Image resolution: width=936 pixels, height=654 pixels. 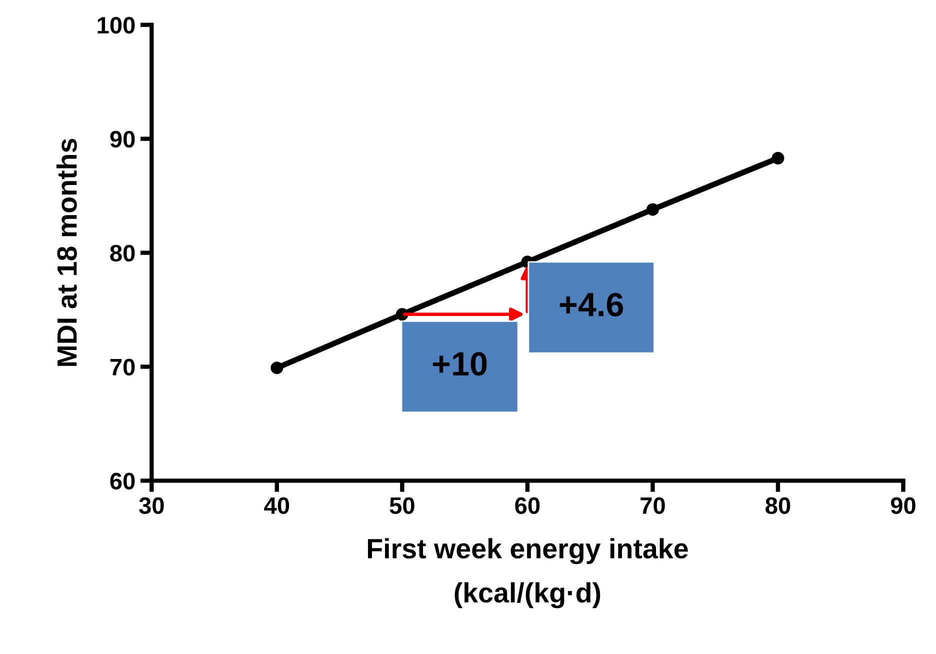 What do you see at coordinates (903, 505) in the screenshot?
I see `x-tick-label: 90` at bounding box center [903, 505].